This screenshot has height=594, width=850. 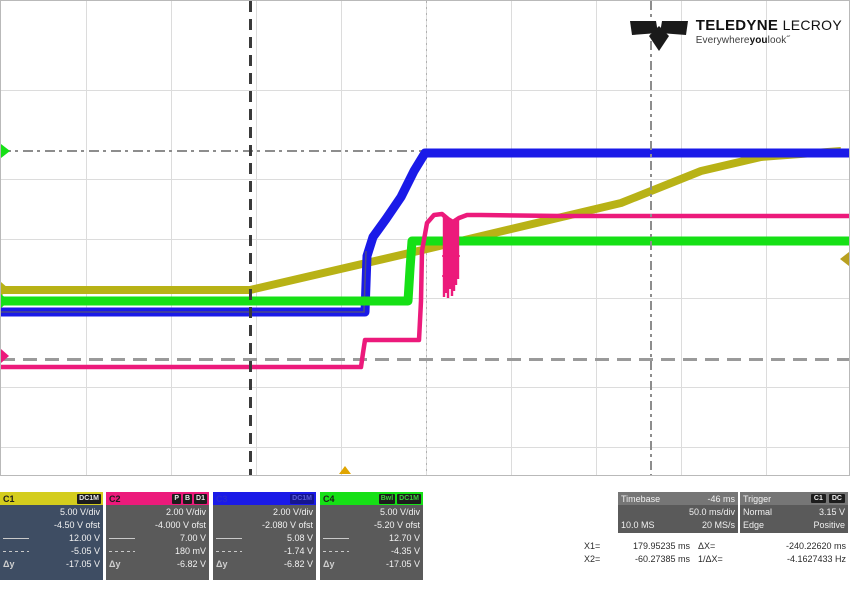 I want to click on cursor-readout-row-1: X1= 179.95235 ms ΔX= -240.22620 ms, so click(x=717, y=546).